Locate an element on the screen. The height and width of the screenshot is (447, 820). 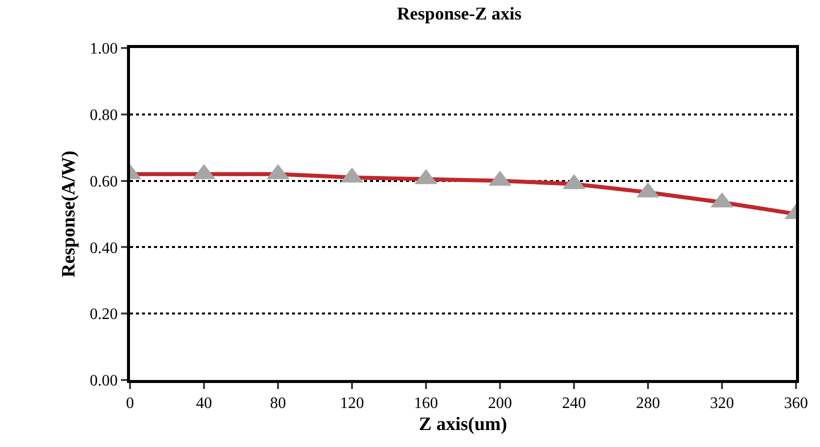
y-axis-title: Response(A/W) is located at coordinates (69, 214).